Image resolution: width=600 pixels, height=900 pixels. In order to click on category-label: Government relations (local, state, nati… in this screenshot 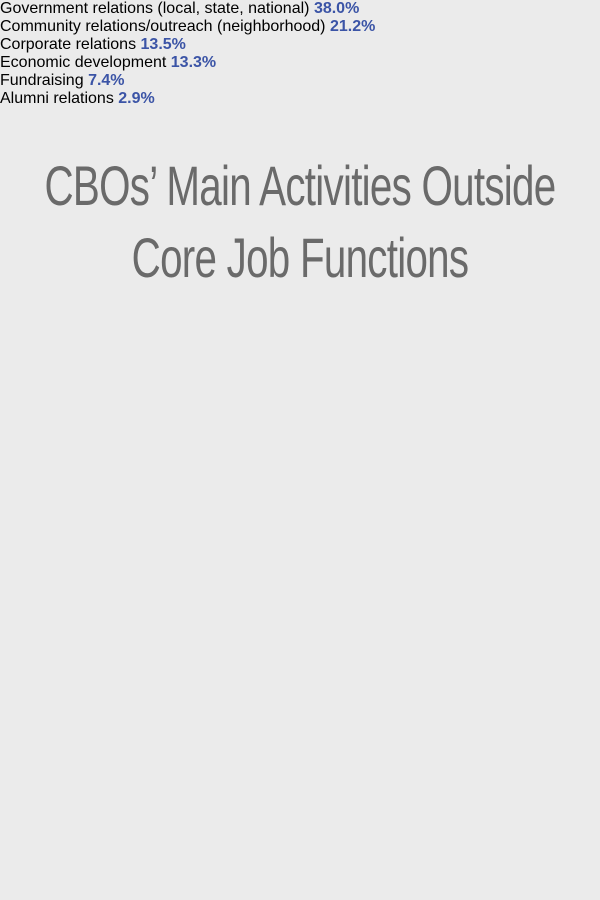, I will do `click(155, 8)`.